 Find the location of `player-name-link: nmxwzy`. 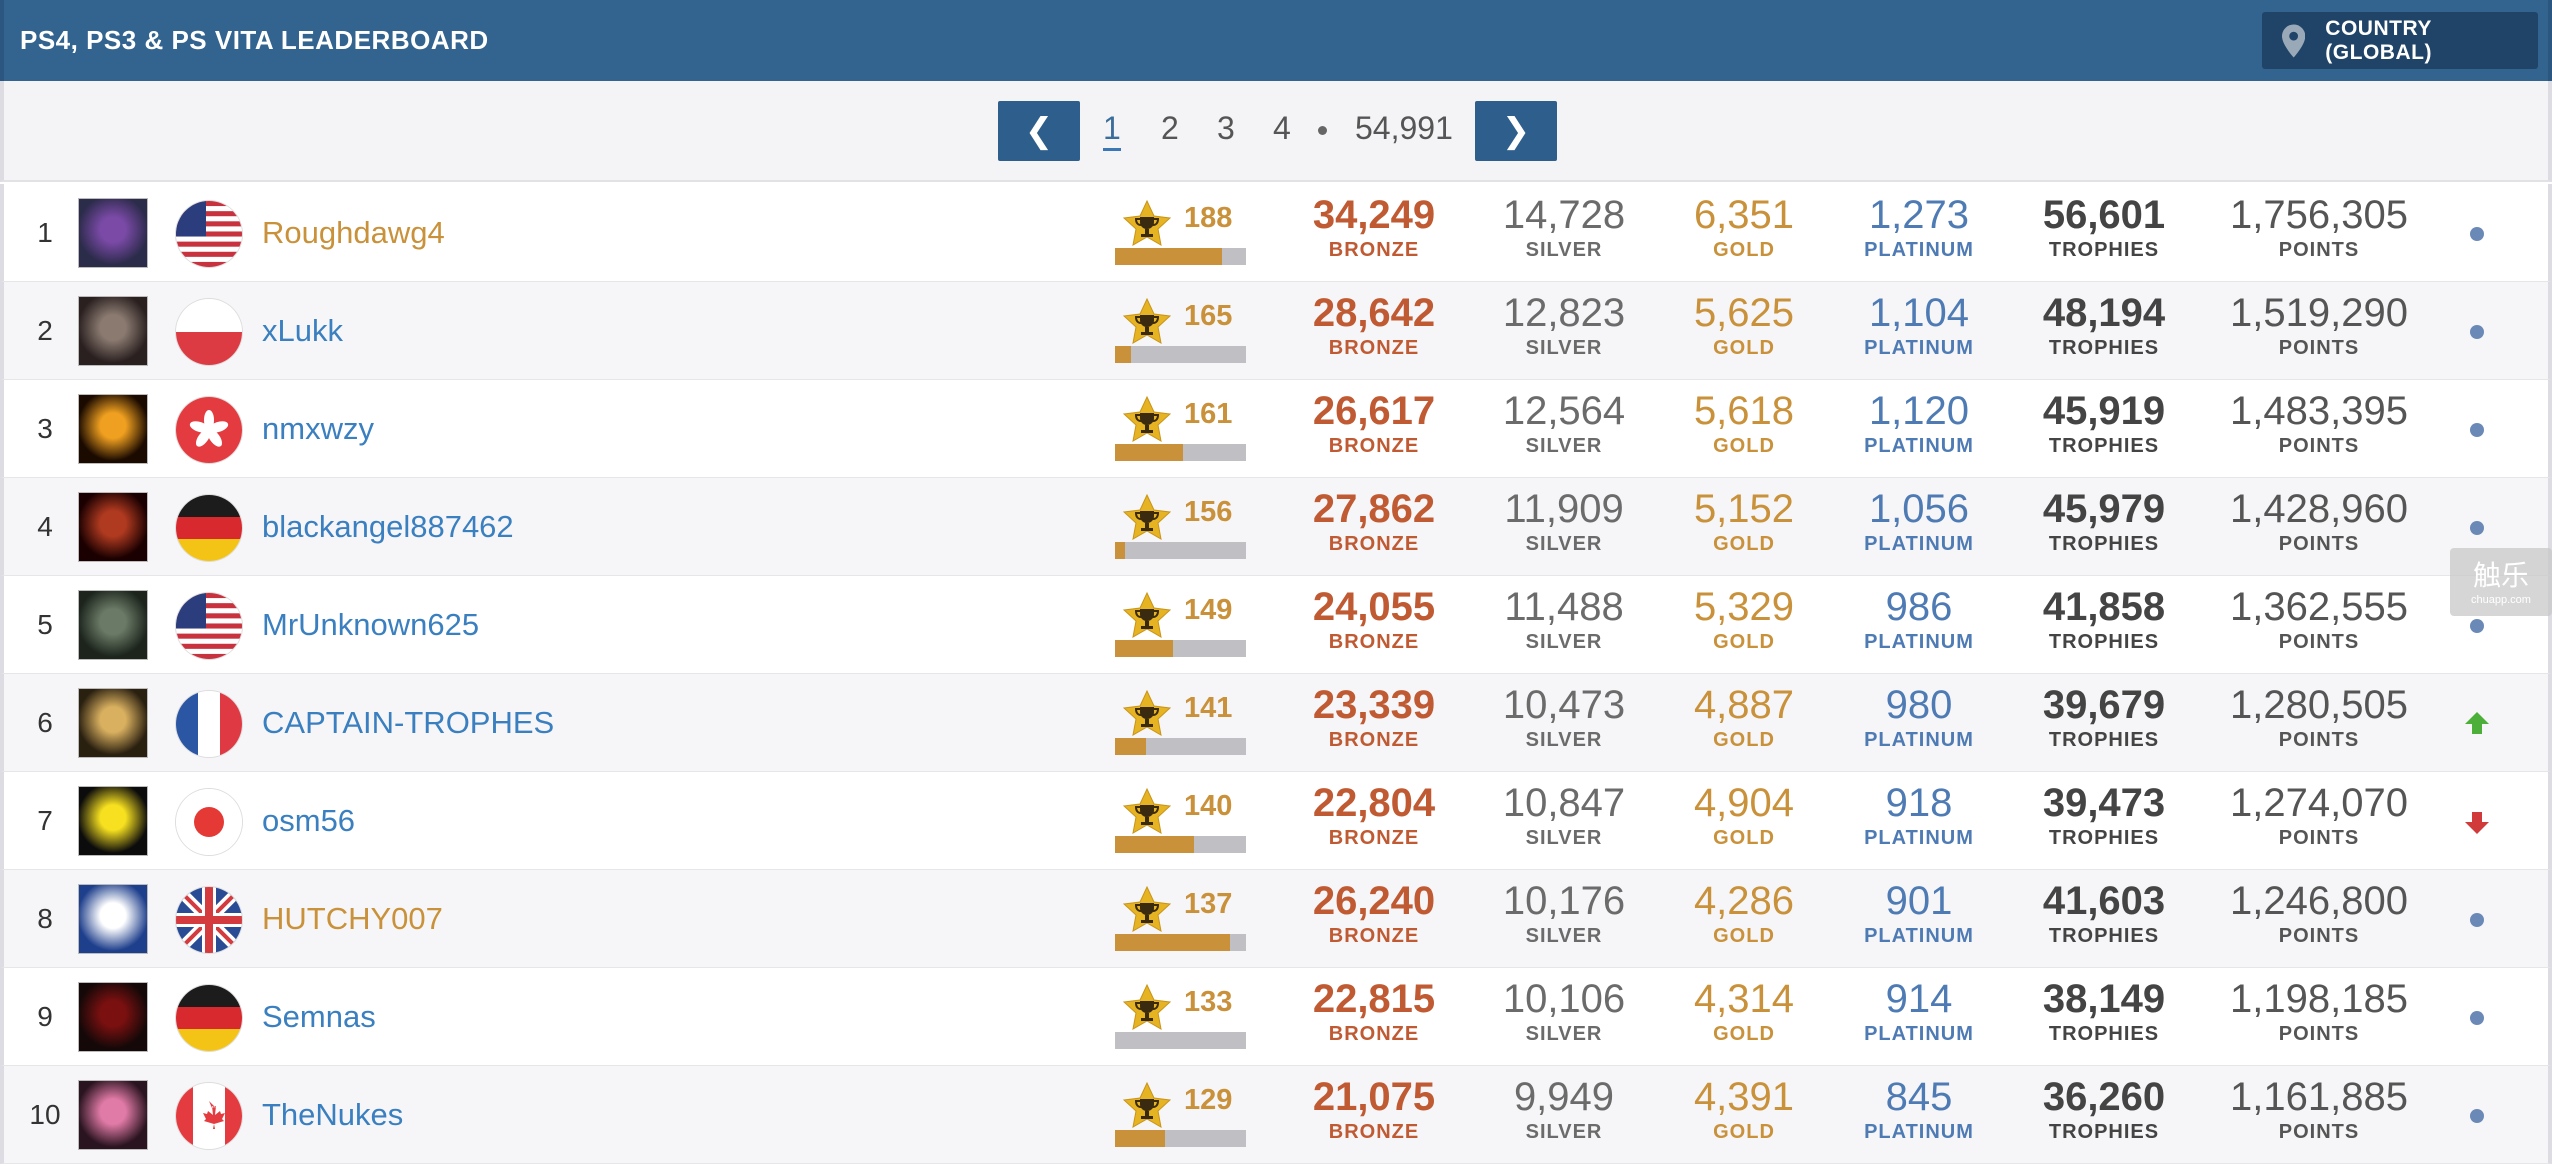

player-name-link: nmxwzy is located at coordinates (318, 428).